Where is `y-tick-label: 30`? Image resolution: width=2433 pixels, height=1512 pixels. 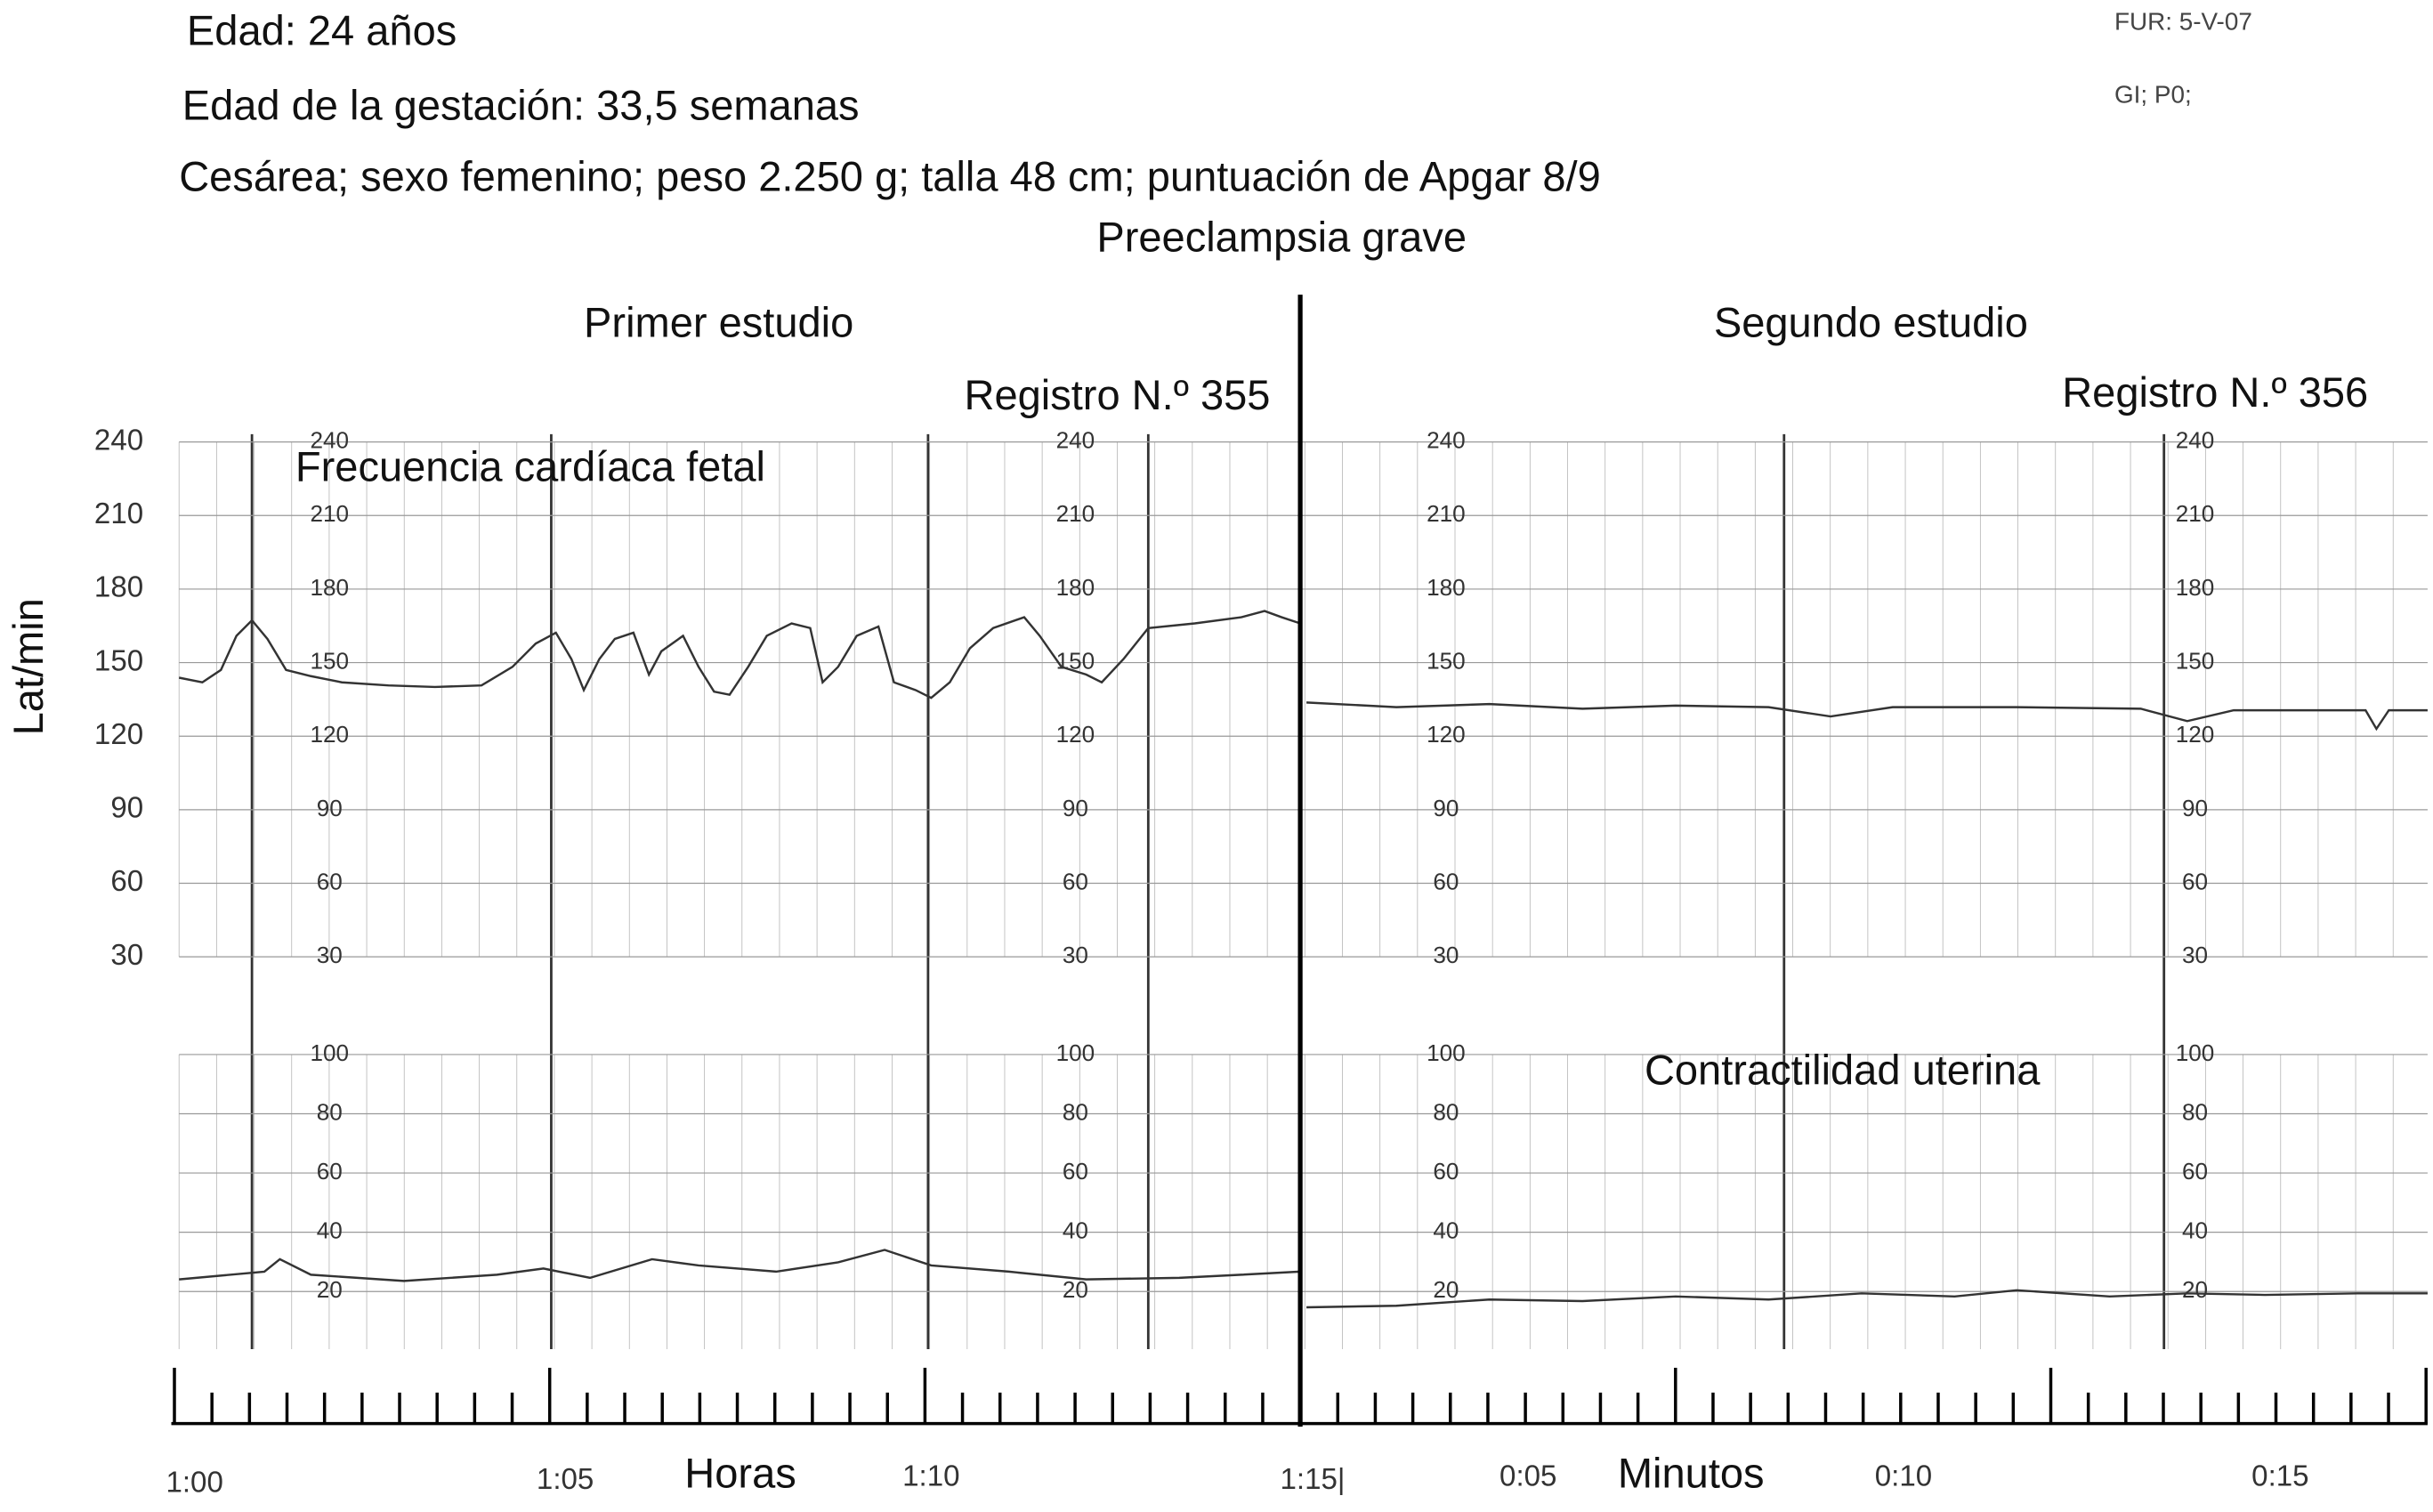
y-tick-label: 30 is located at coordinates (126, 955).